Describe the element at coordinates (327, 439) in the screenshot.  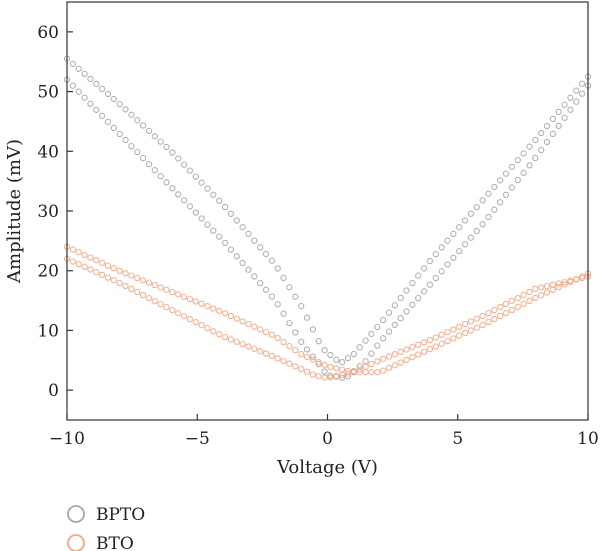
I see `x-tick-label: 0` at that location.